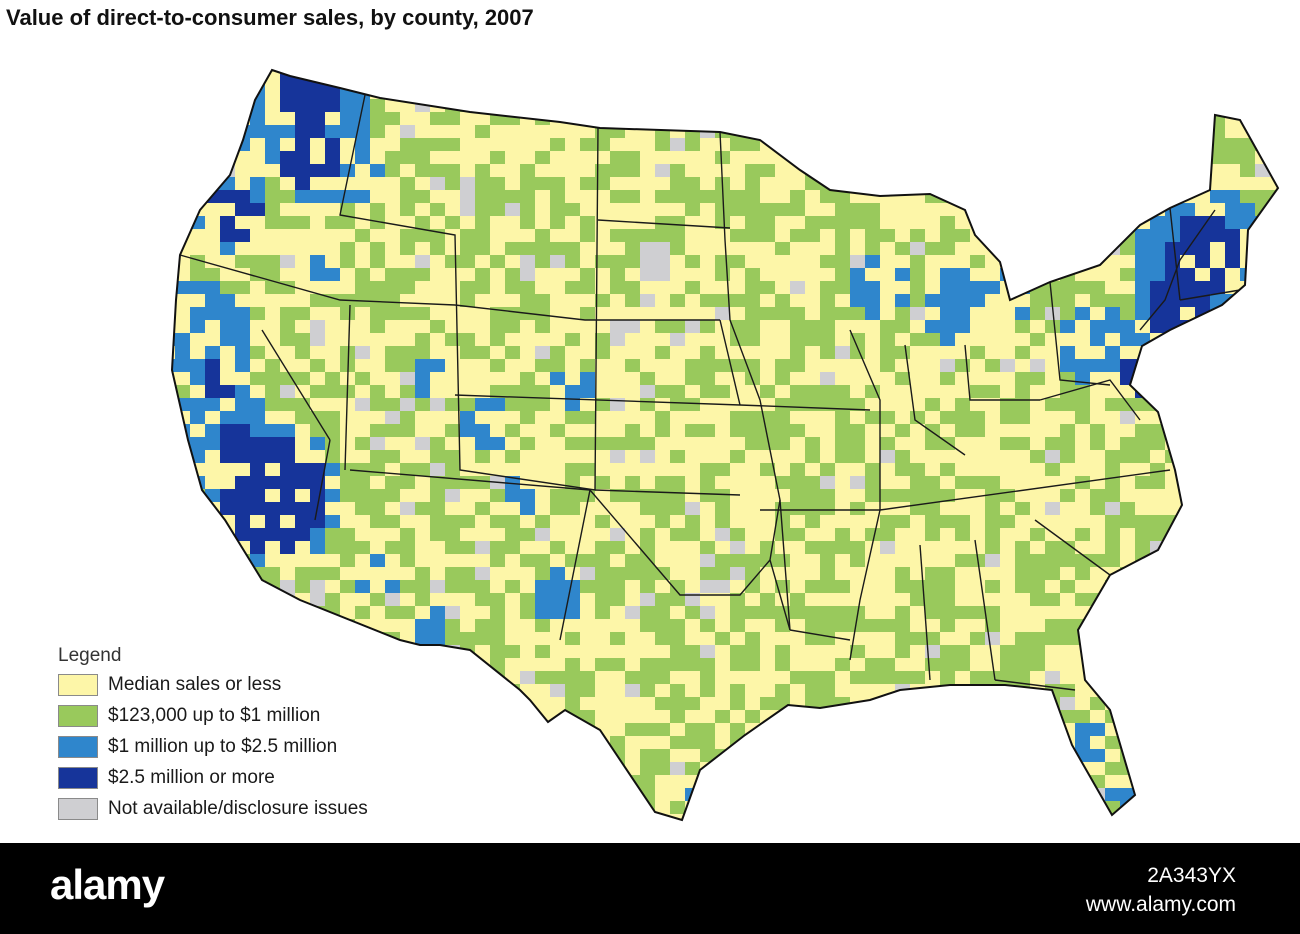 The height and width of the screenshot is (934, 1300). Describe the element at coordinates (213, 684) in the screenshot. I see `legend-item: Median sales or less` at that location.